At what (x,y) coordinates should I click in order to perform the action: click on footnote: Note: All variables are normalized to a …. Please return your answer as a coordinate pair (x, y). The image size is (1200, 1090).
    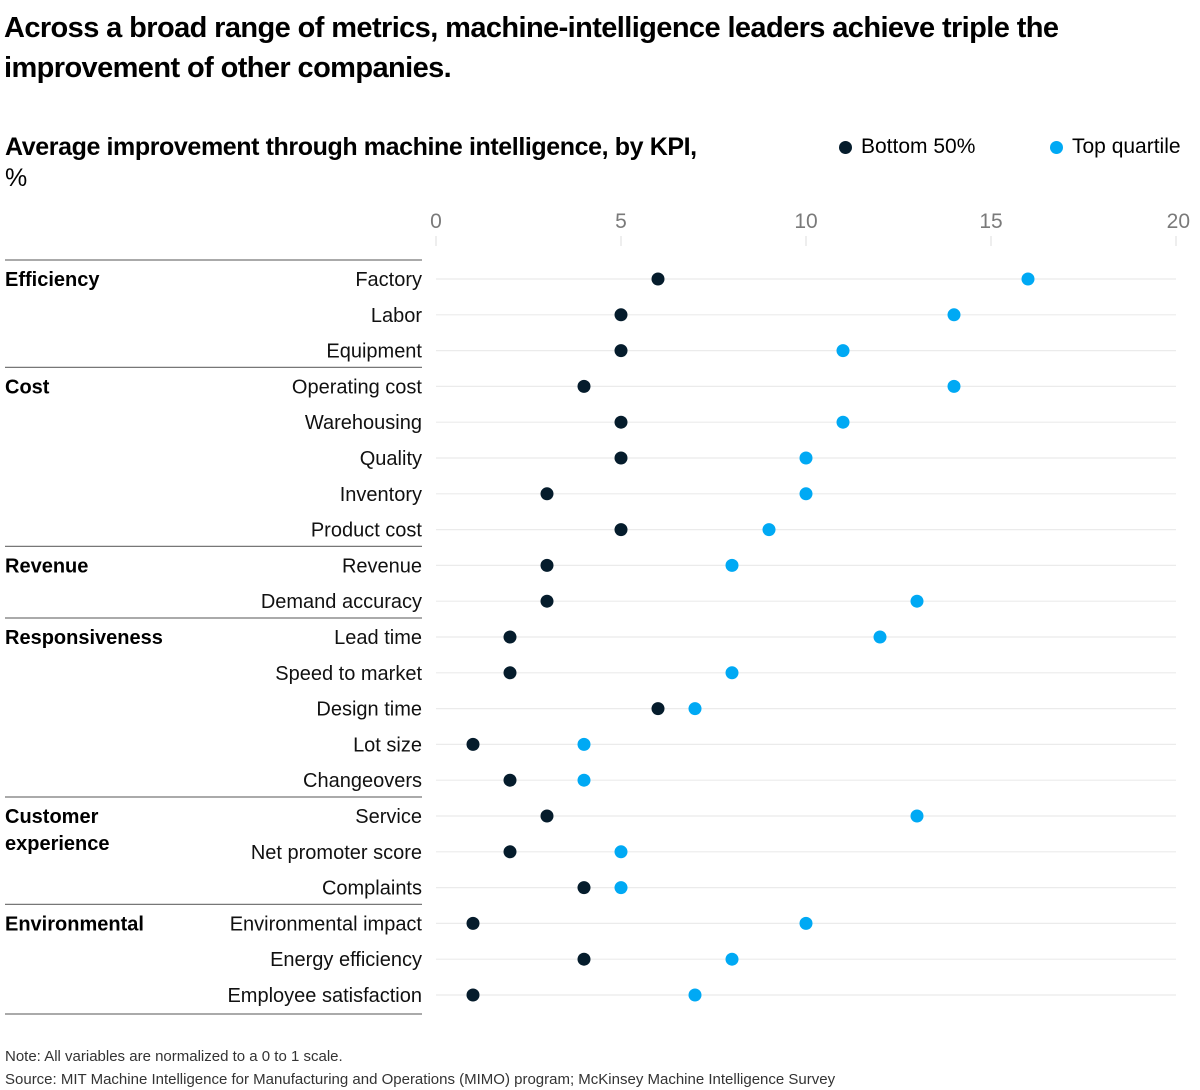
    Looking at the image, I should click on (174, 1056).